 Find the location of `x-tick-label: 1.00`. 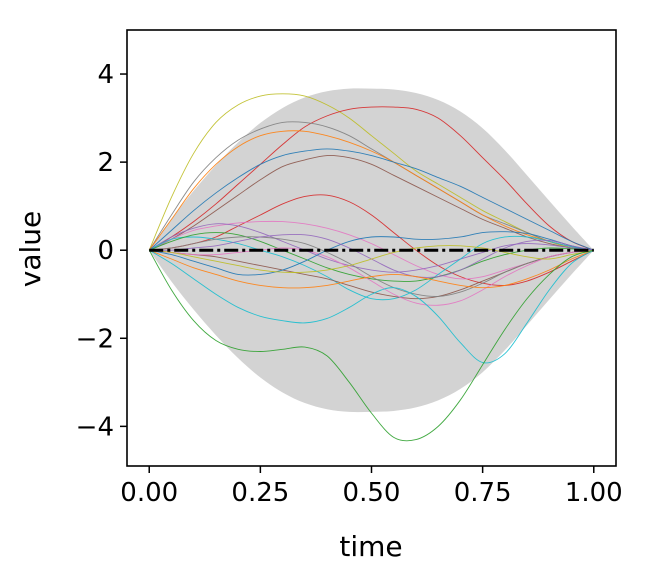

x-tick-label: 1.00 is located at coordinates (594, 493).